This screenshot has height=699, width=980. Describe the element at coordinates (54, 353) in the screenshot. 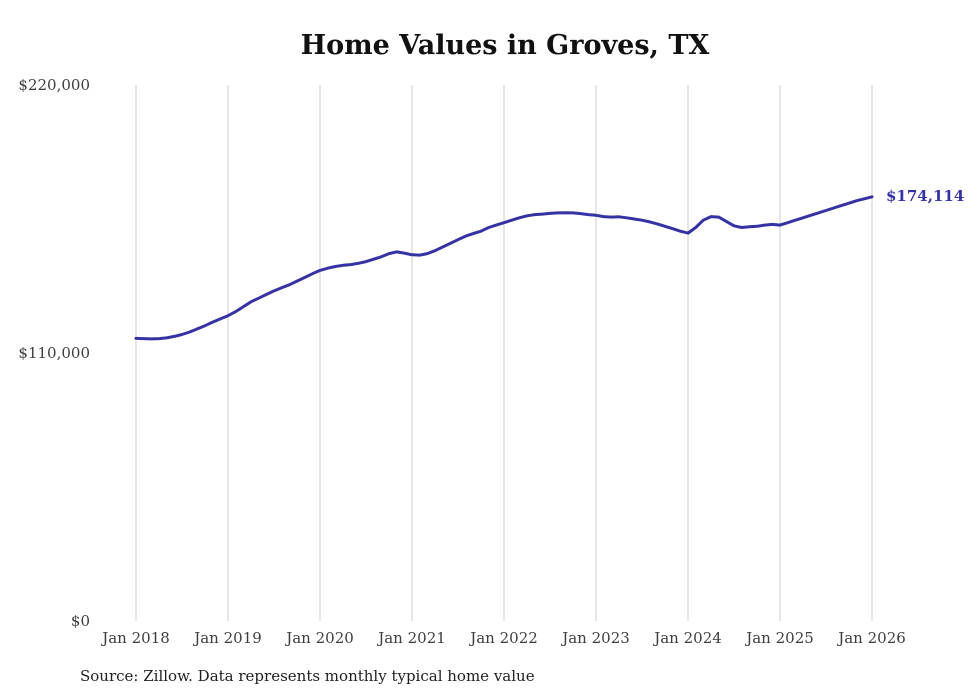

I see `y-axis-tick-label: $110,000` at that location.